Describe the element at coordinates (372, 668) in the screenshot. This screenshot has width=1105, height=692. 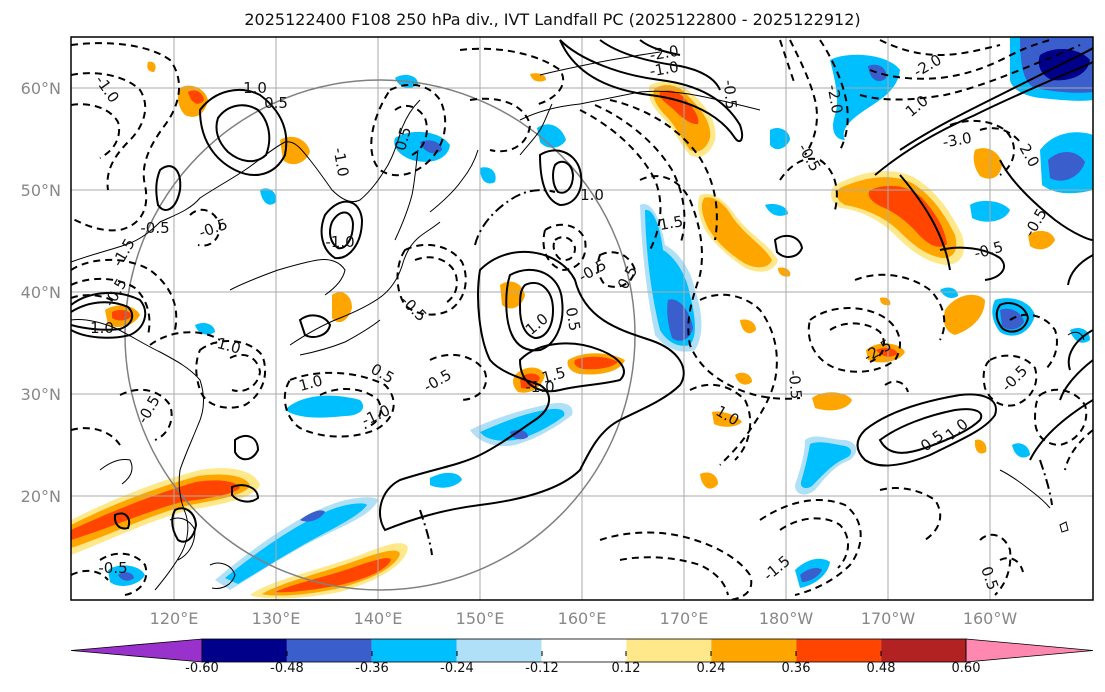
I see `colorbar-label: -0.36` at that location.